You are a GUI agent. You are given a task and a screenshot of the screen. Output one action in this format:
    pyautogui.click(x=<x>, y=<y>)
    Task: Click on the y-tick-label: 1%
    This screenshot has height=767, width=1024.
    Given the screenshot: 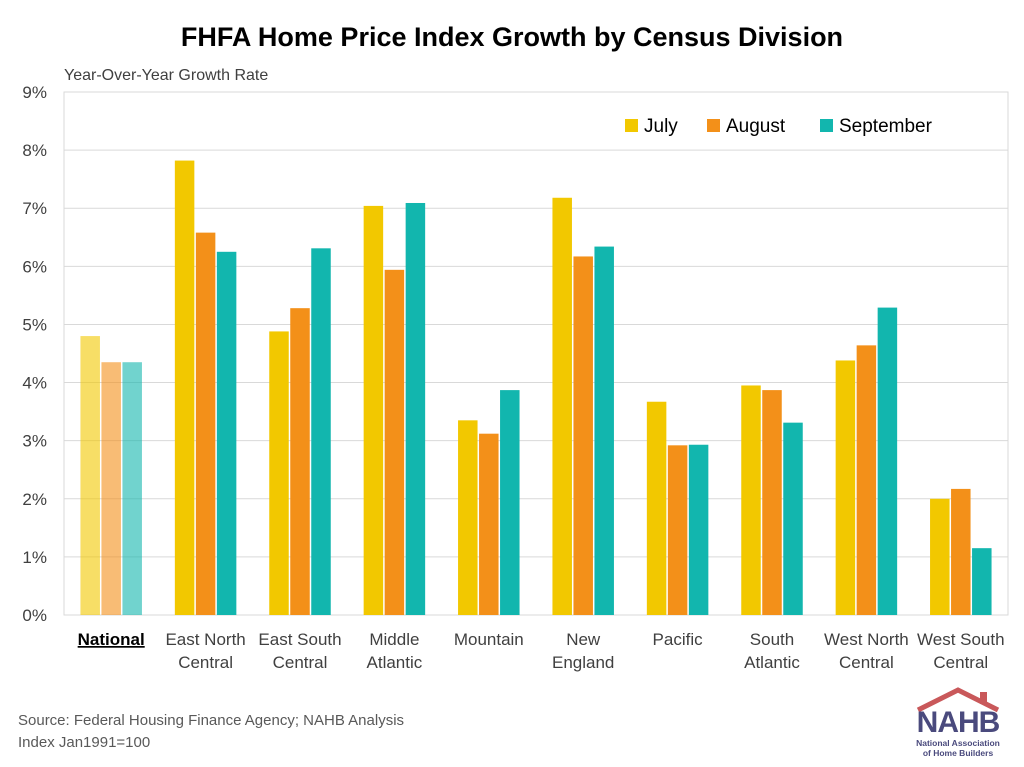 What is the action you would take?
    pyautogui.click(x=34, y=557)
    